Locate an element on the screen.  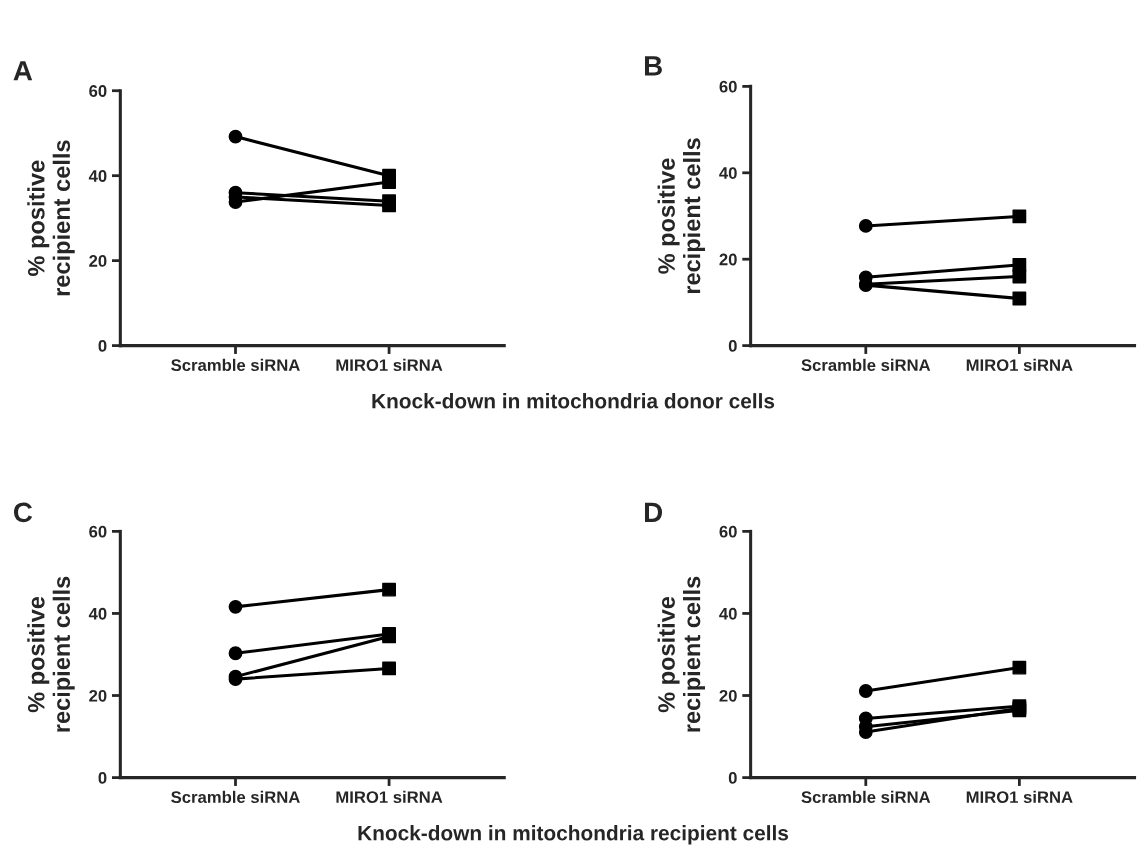
x-axis-title: Knock-down in mitochondria recipient cells is located at coordinates (573, 835).